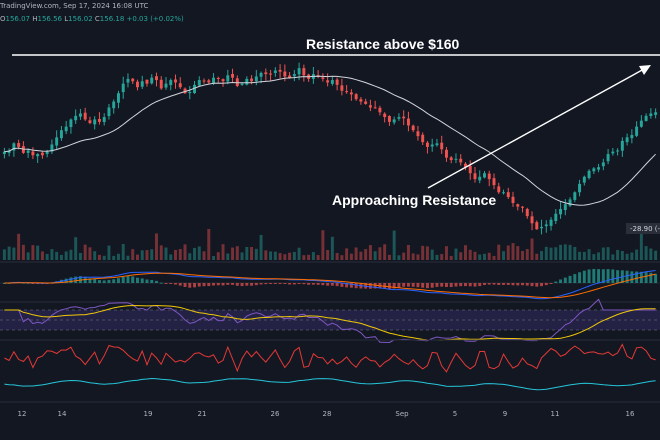 This screenshot has height=440, width=660. I want to click on open-label: O, so click(3, 19).